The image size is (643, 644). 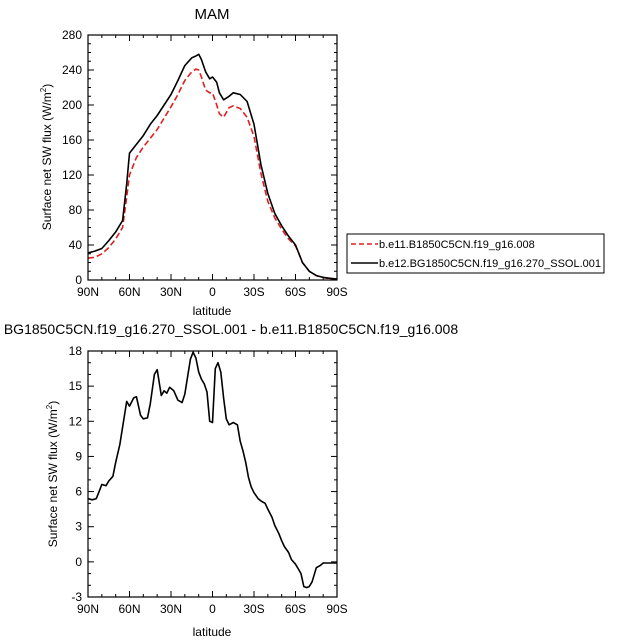 I want to click on top-y-tick-label: 160, so click(x=72, y=140).